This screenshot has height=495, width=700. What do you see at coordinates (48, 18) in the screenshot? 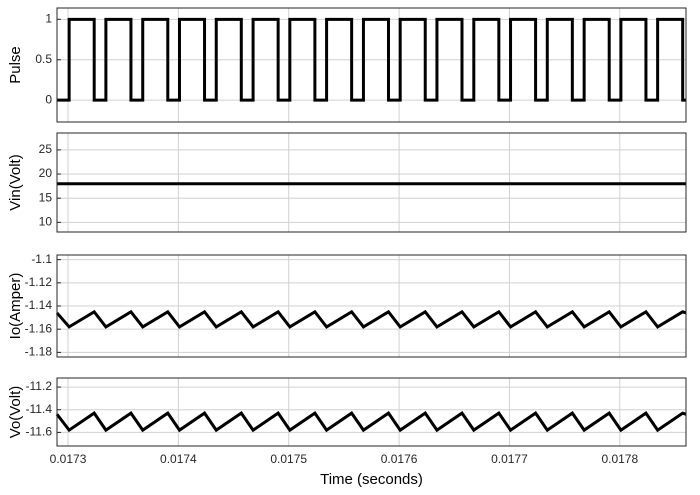
I see `y-tick-label: 1` at bounding box center [48, 18].